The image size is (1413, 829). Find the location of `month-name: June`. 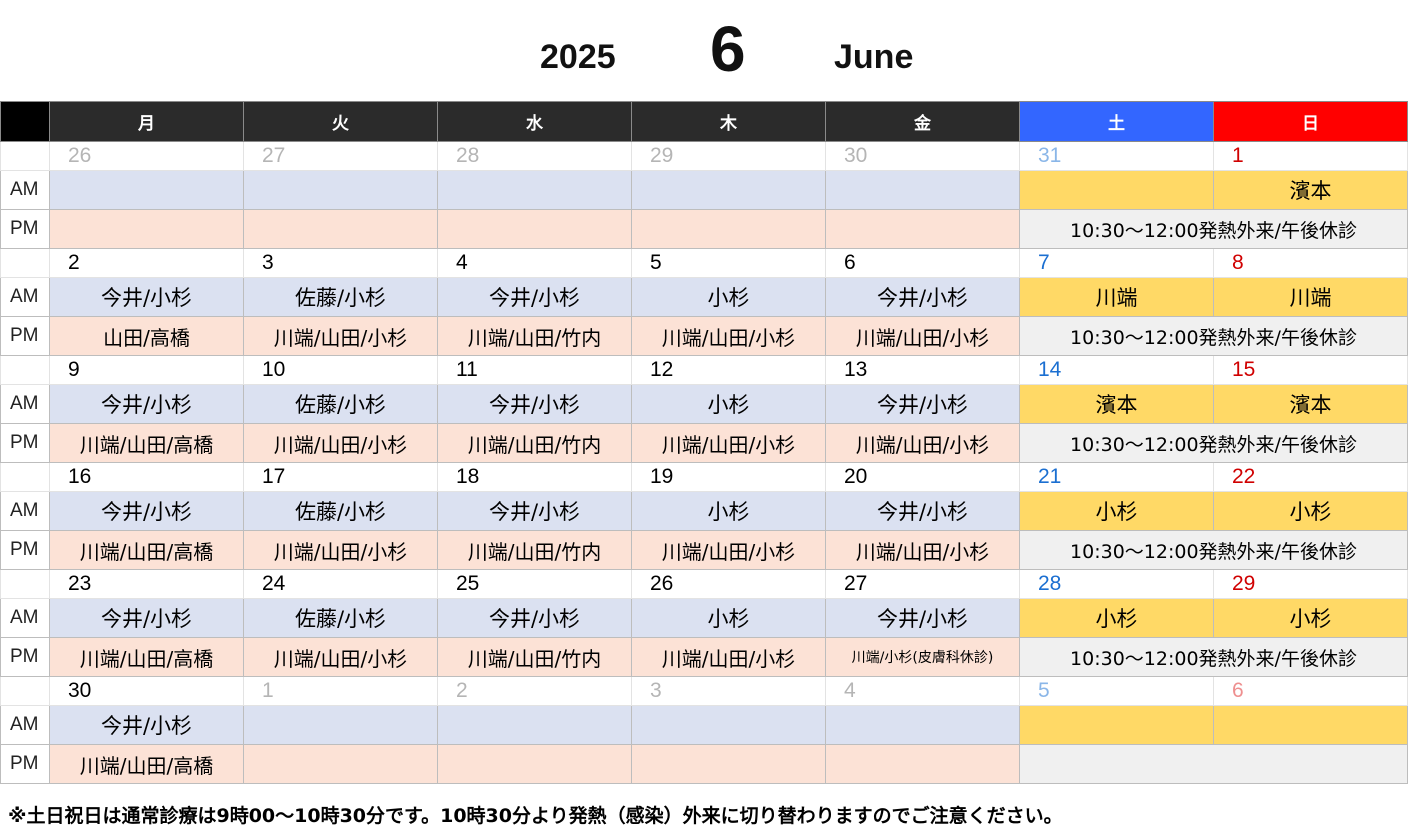

month-name: June is located at coordinates (874, 57).